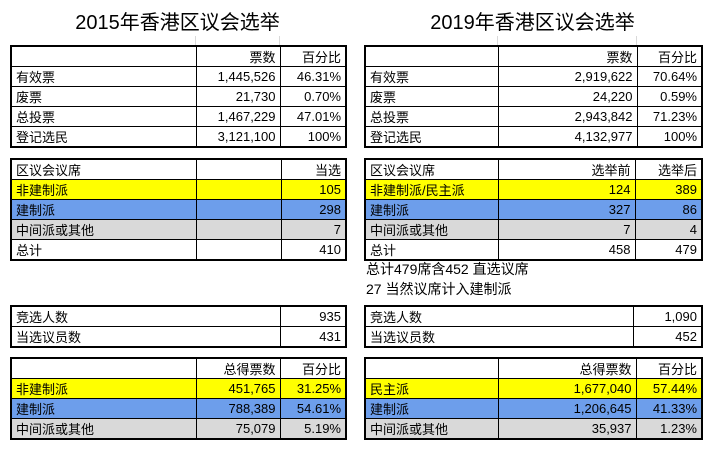  Describe the element at coordinates (313, 408) in the screenshot. I see `pct-cell: 54.61%` at that location.